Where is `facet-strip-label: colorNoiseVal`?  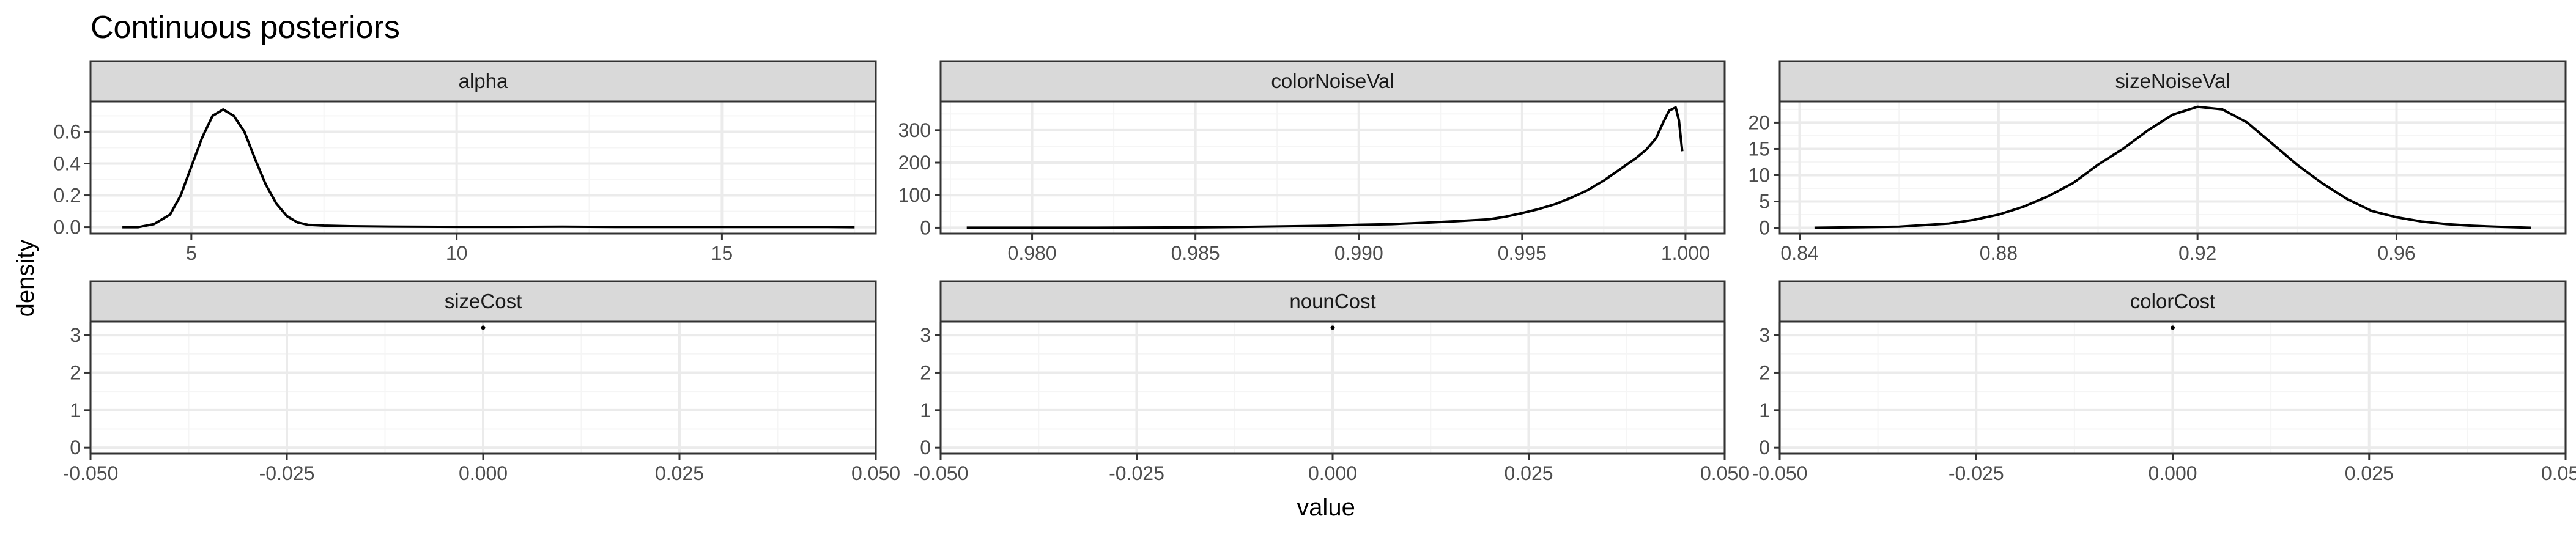
facet-strip-label: colorNoiseVal is located at coordinates (1332, 81).